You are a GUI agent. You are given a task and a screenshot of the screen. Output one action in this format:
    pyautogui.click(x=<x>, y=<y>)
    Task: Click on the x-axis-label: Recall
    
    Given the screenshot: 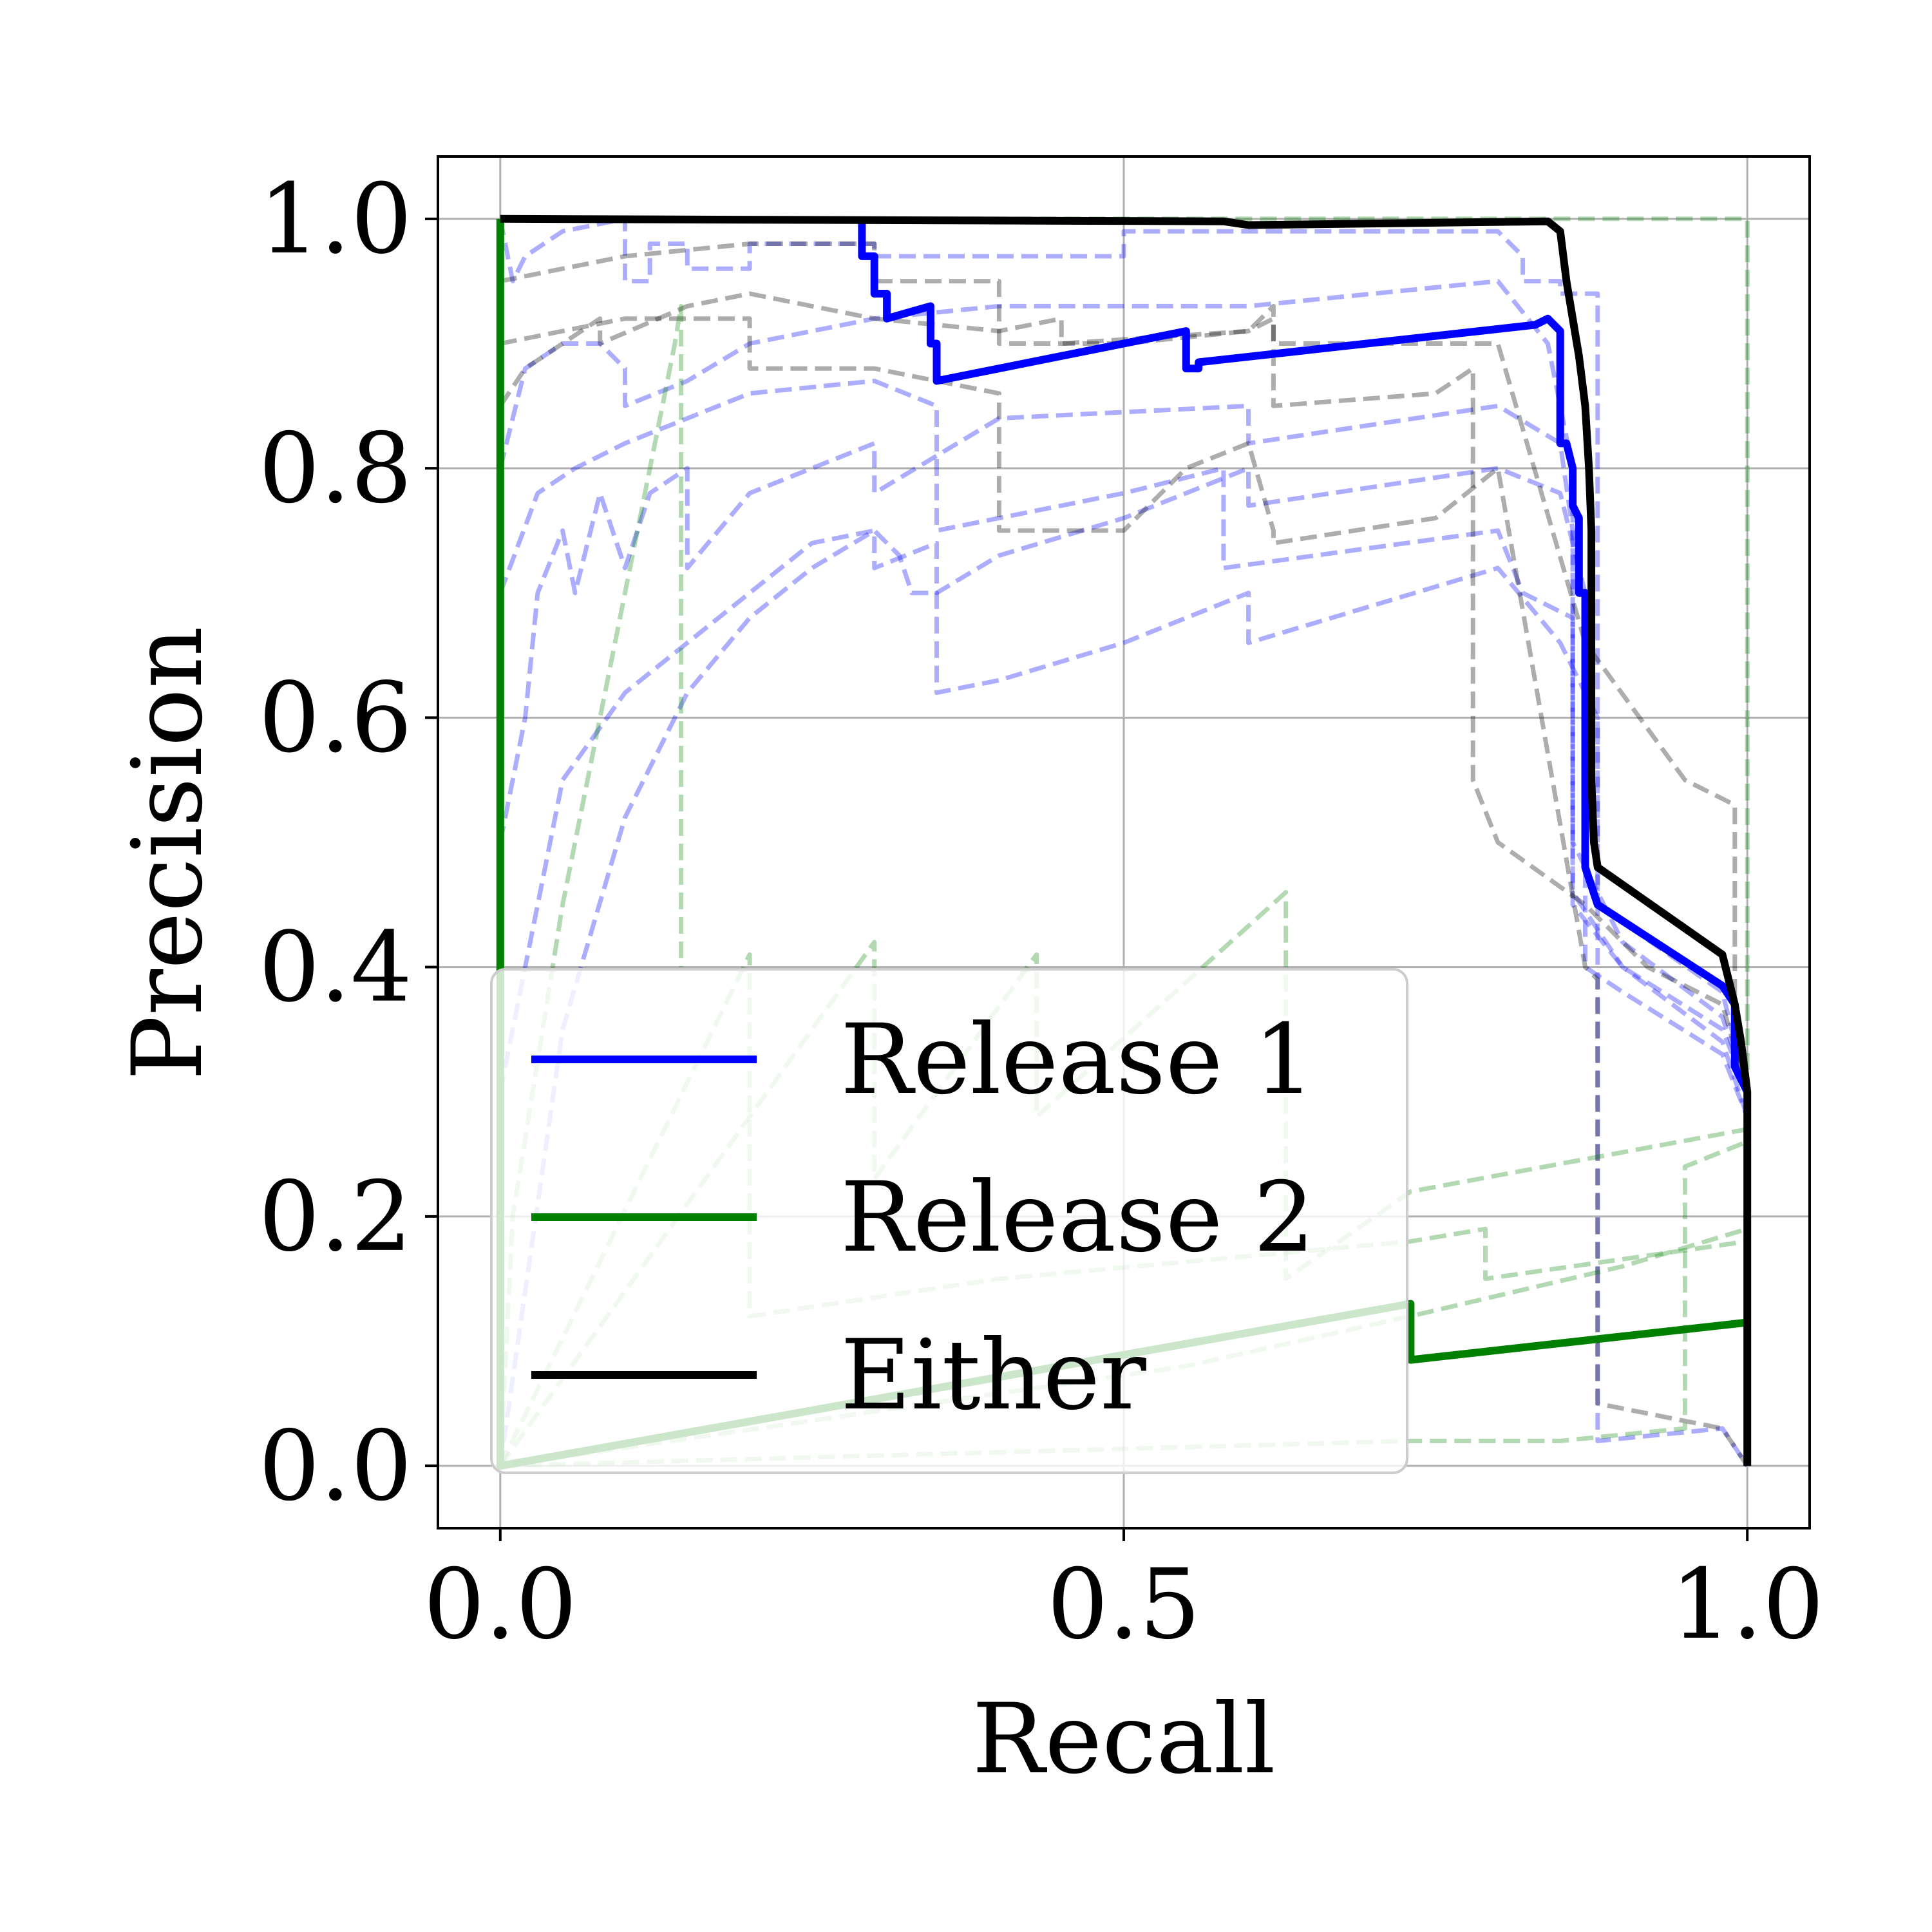 What is the action you would take?
    pyautogui.click(x=1124, y=1739)
    